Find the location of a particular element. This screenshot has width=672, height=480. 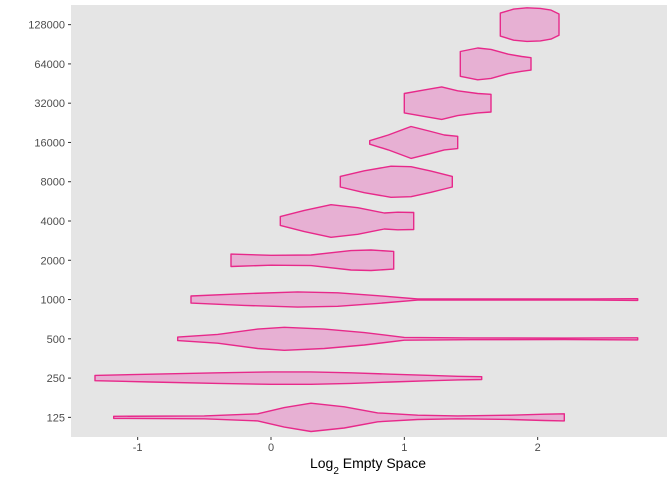

x-tick-label-0: 0 is located at coordinates (271, 448).